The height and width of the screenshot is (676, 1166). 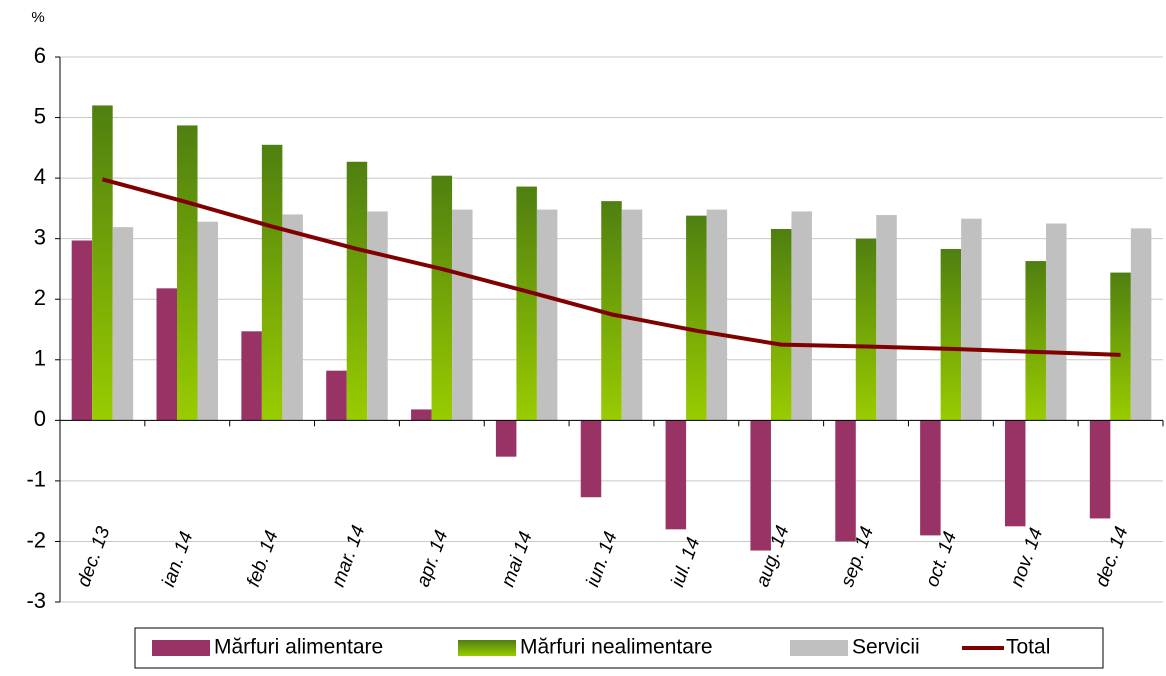 I want to click on y-tick-label: 6, so click(x=40, y=55).